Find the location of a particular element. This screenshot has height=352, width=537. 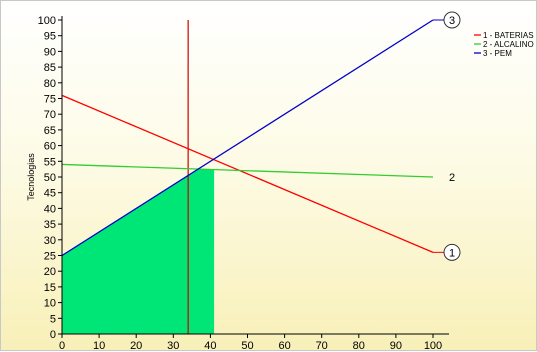

y-tick-label: 70 is located at coordinates (50, 115).